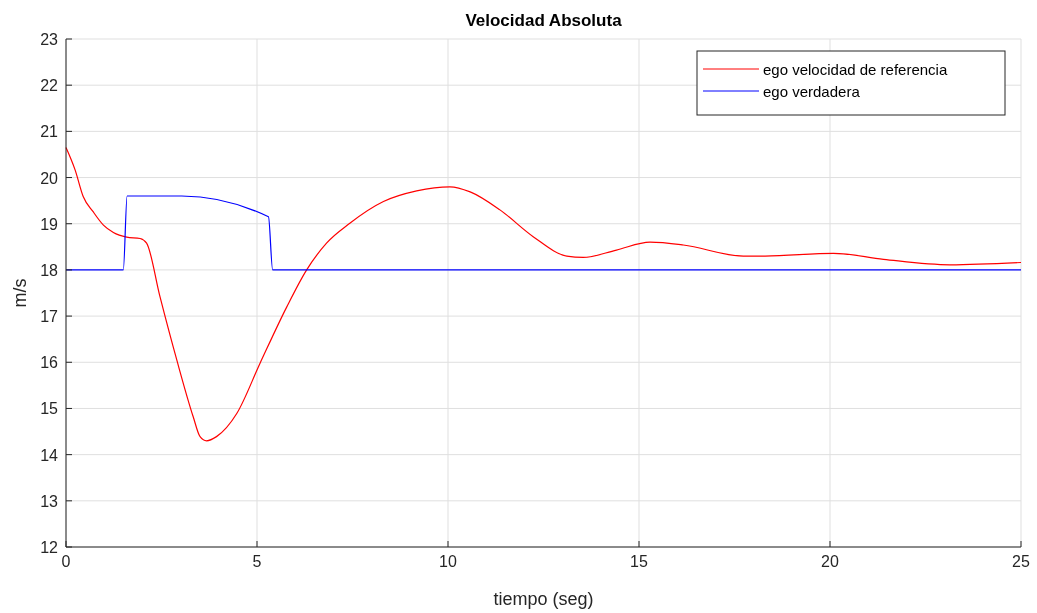 The width and height of the screenshot is (1037, 613). What do you see at coordinates (20, 293) in the screenshot?
I see `y-axis-title: m/s` at bounding box center [20, 293].